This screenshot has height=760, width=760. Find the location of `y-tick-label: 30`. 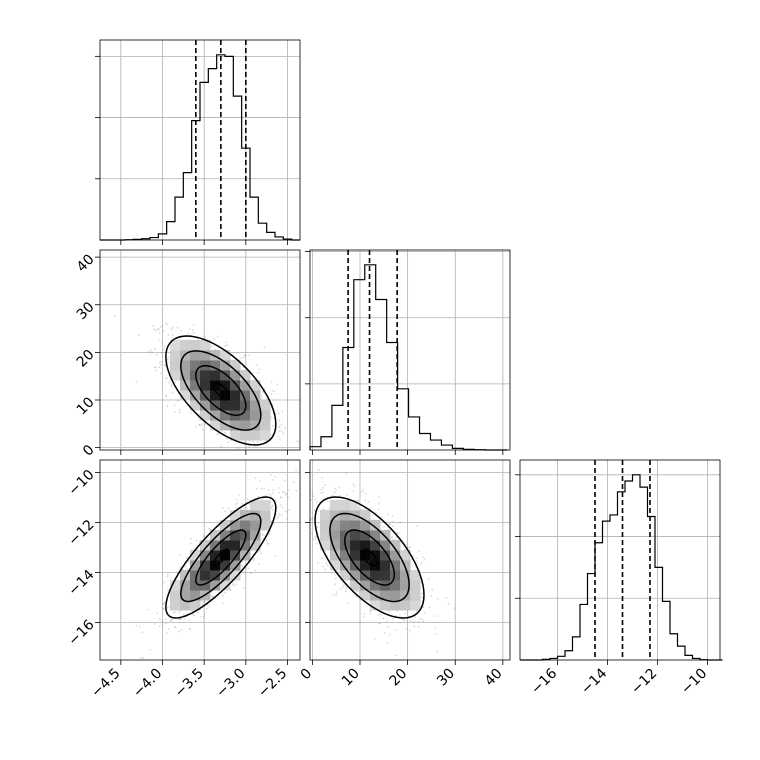

y-tick-label: 30 is located at coordinates (86, 311).